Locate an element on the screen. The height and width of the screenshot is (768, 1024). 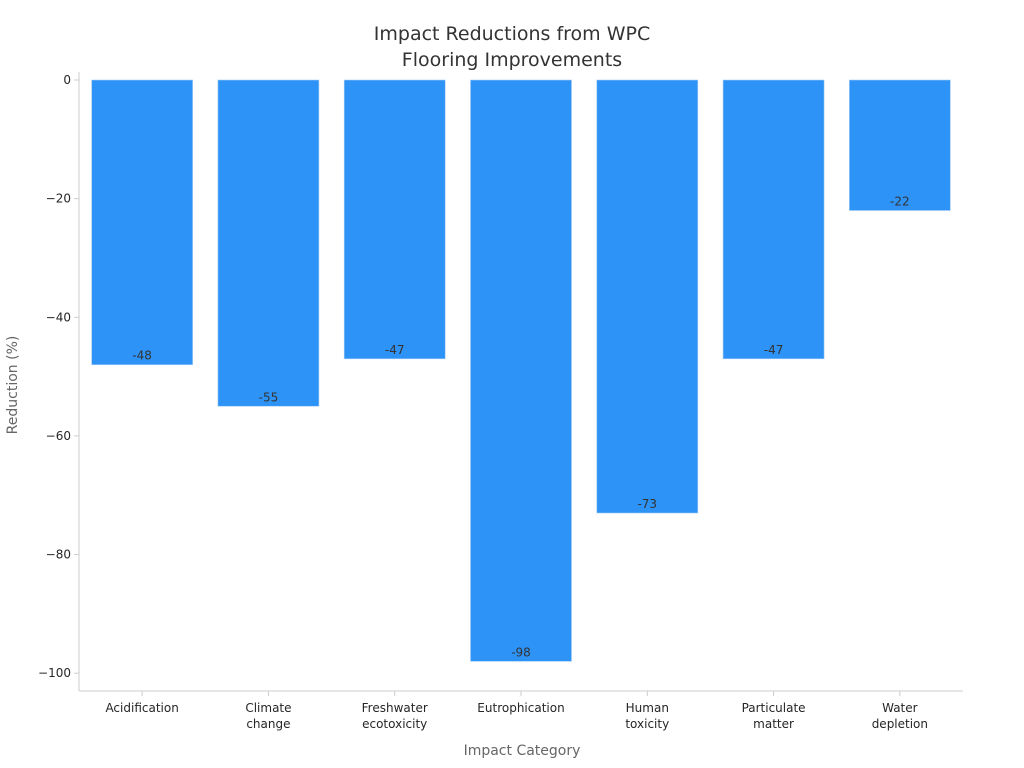
y-tick-label-1: −20 is located at coordinates (58, 199).